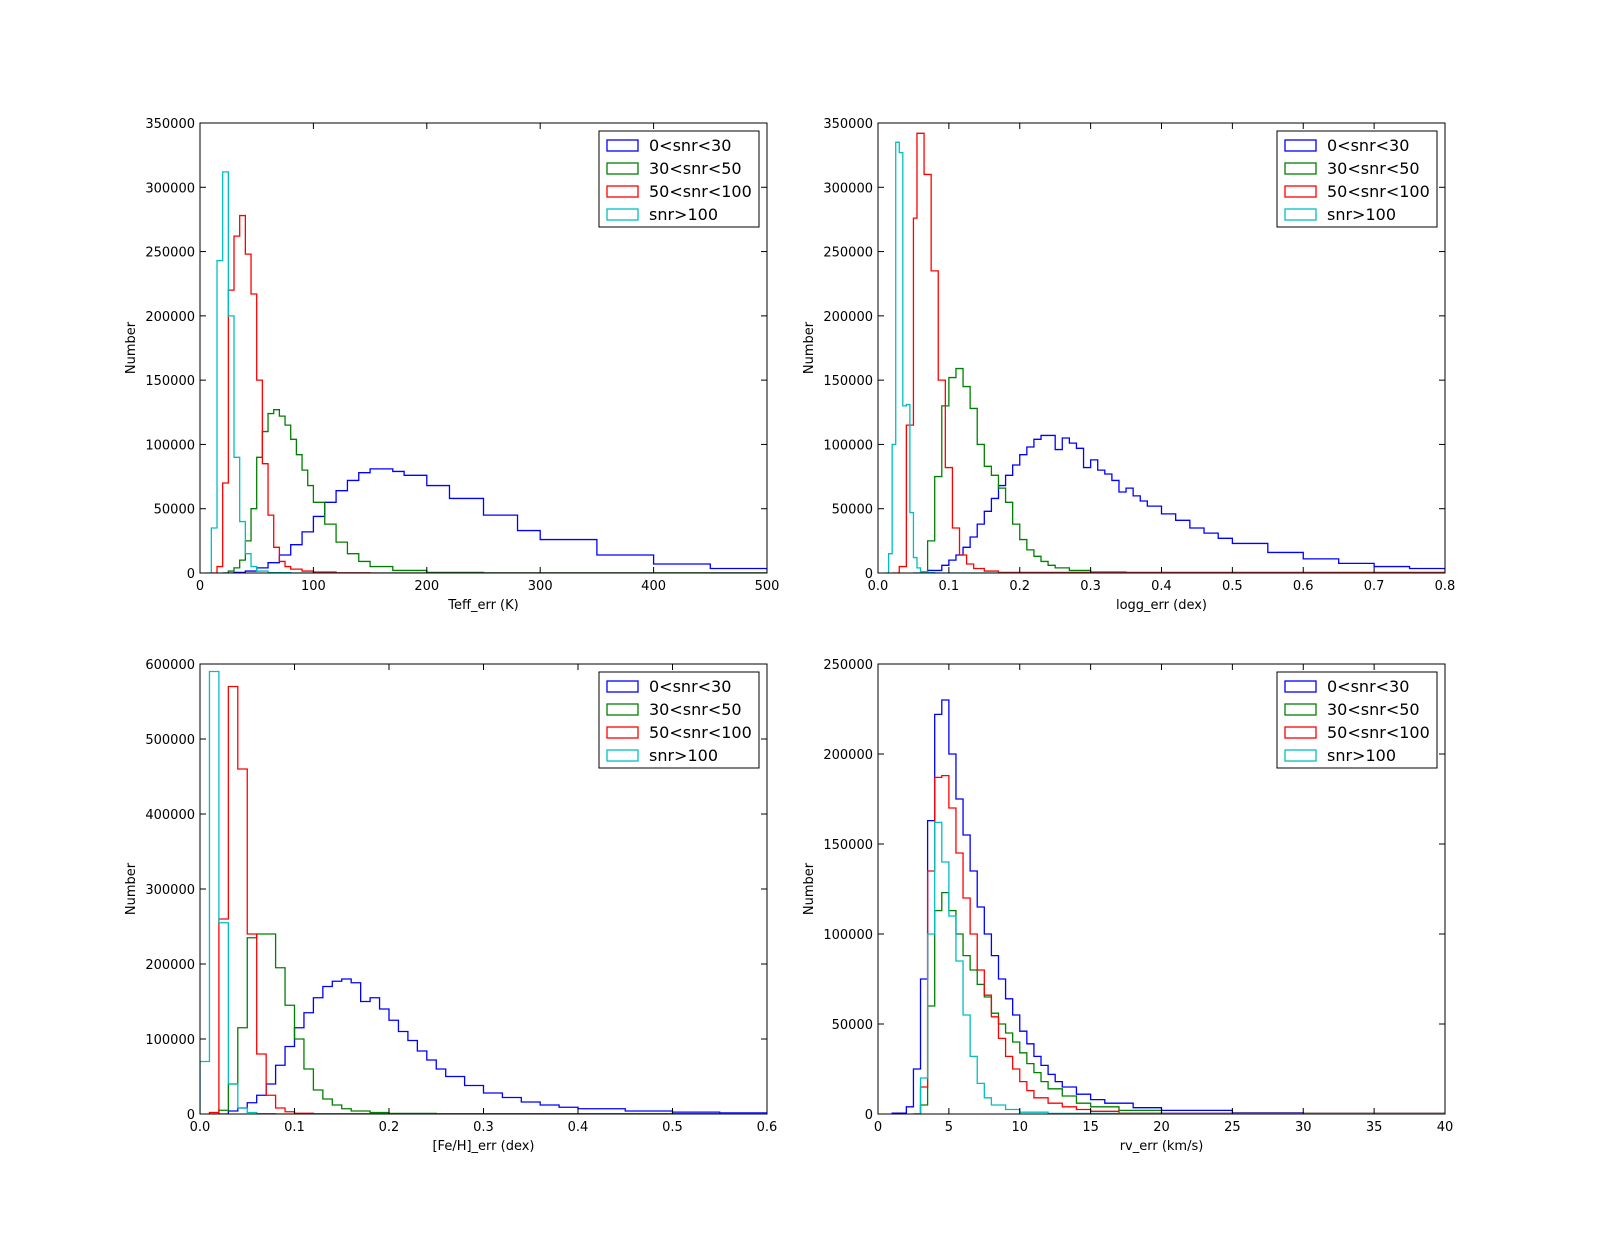 The height and width of the screenshot is (1234, 1600). Describe the element at coordinates (1303, 586) in the screenshot. I see `x-tick-label: 0.6` at that location.